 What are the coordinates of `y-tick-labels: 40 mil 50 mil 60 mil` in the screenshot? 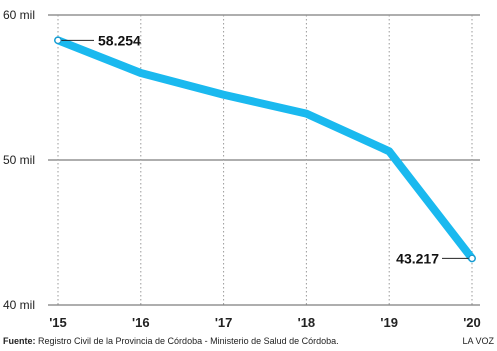 It's located at (19, 160).